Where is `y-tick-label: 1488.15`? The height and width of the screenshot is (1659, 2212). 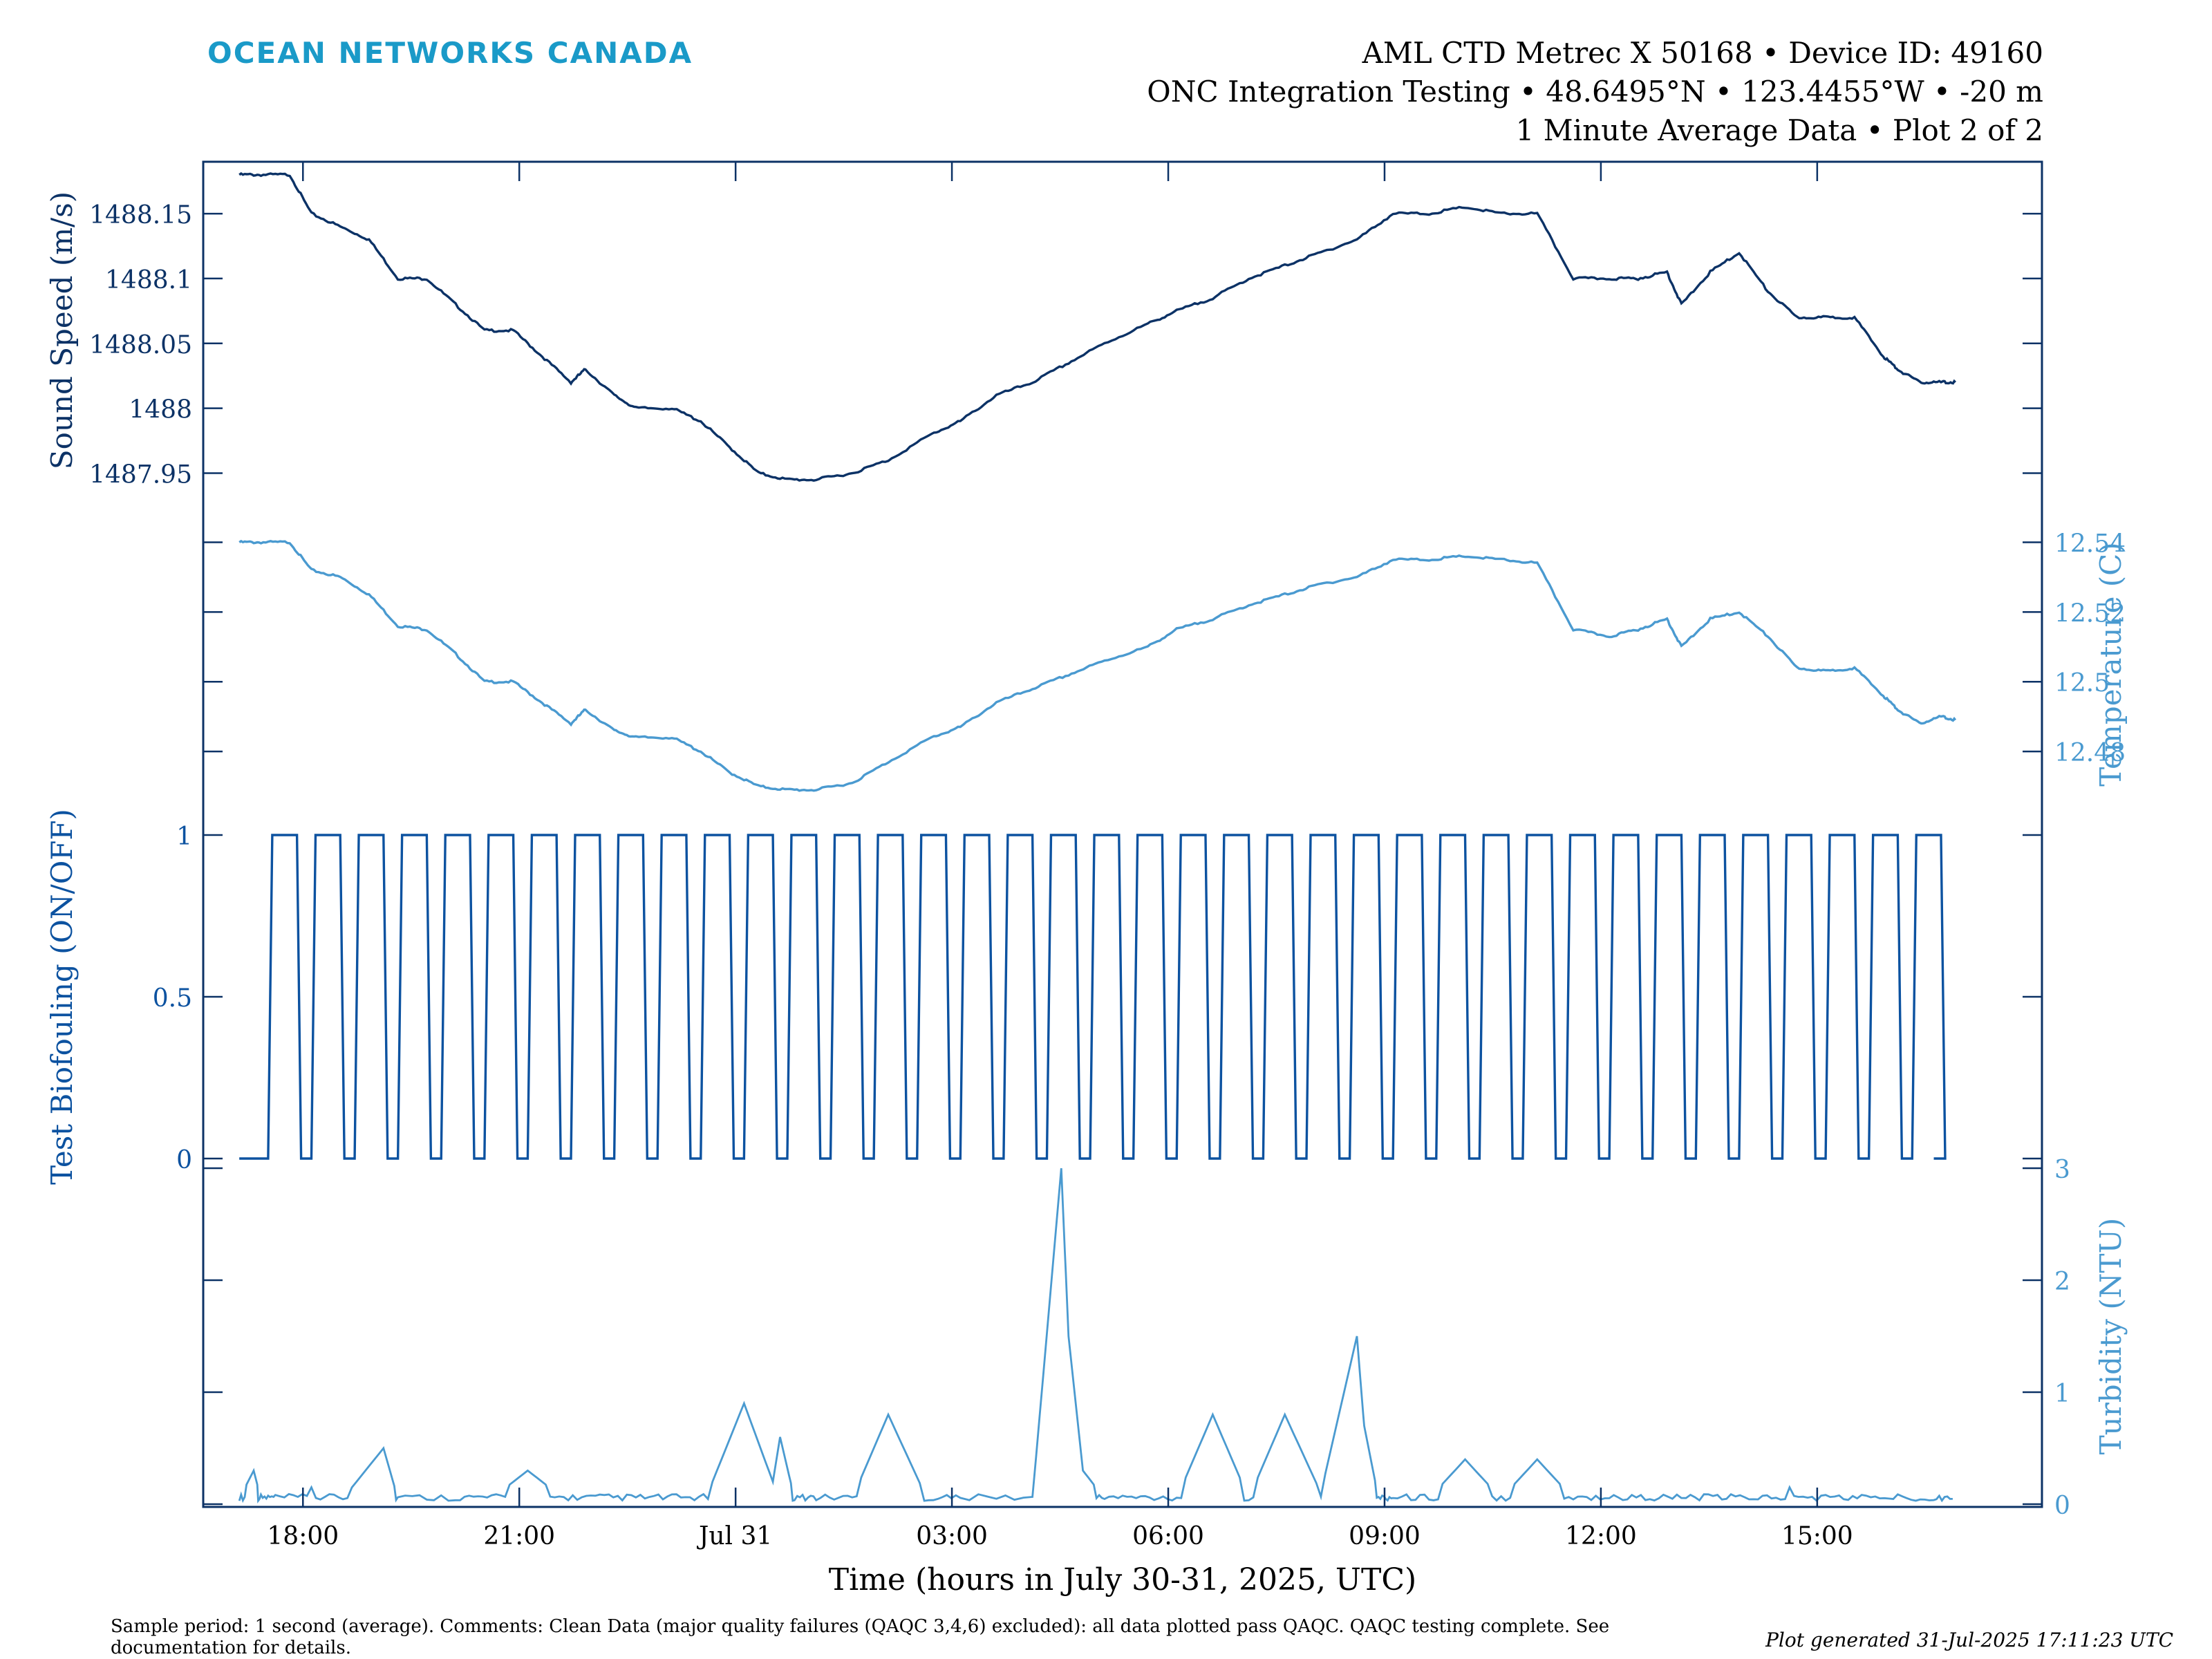 y-tick-label: 1488.15 is located at coordinates (140, 215).